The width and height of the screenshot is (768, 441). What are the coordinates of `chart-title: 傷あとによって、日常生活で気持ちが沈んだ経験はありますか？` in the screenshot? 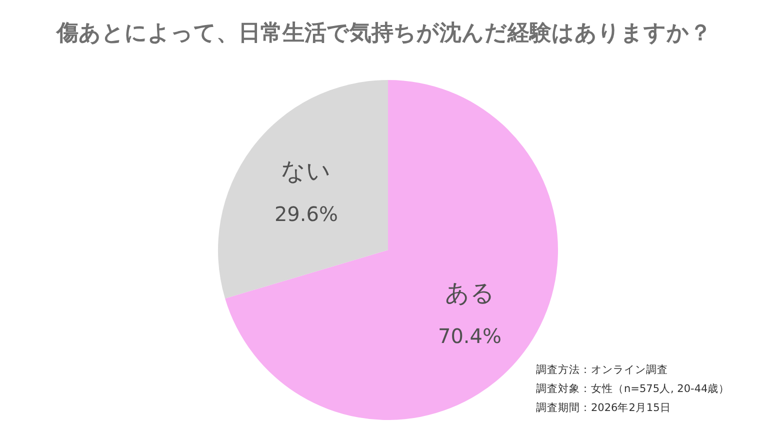 It's located at (384, 33).